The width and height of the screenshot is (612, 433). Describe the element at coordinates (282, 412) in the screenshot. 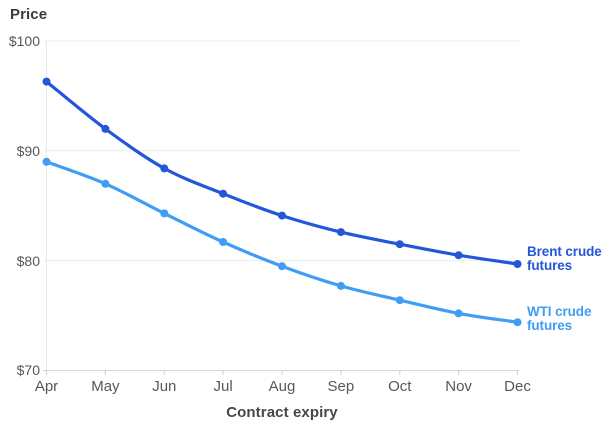

I see `x-axis-title: Contract expiry` at that location.